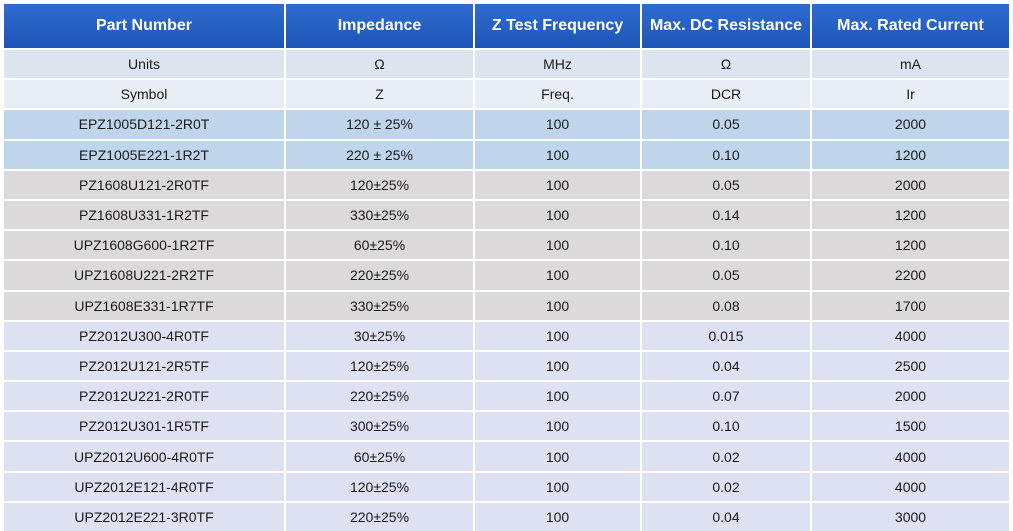 This screenshot has width=1013, height=531. I want to click on symbol-frequency: Freq., so click(558, 94).